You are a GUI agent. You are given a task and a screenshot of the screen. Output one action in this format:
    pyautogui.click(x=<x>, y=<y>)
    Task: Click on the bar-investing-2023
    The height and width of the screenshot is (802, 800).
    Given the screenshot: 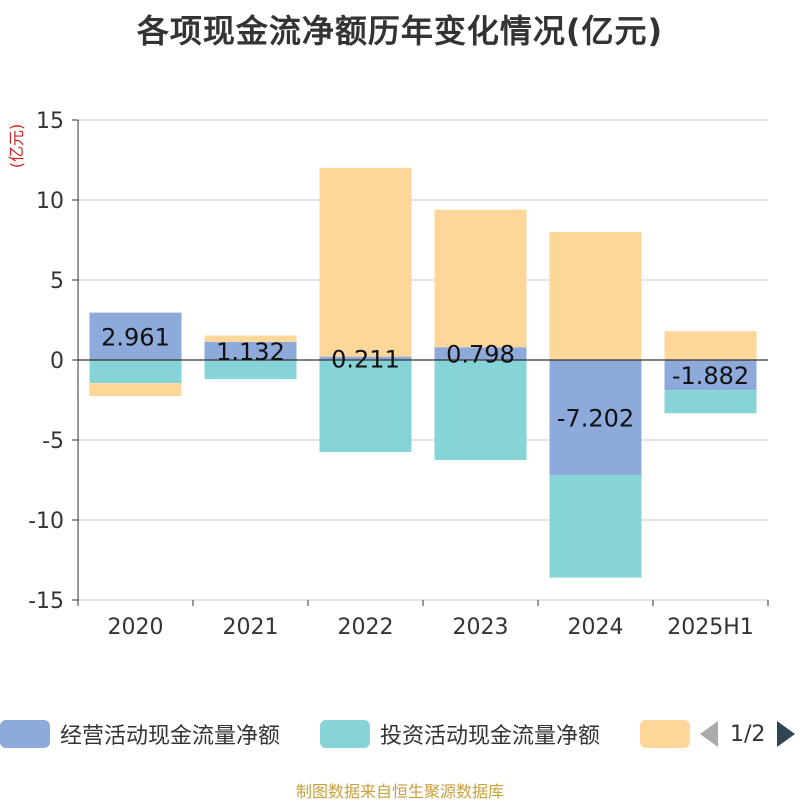 What is the action you would take?
    pyautogui.click(x=480, y=410)
    